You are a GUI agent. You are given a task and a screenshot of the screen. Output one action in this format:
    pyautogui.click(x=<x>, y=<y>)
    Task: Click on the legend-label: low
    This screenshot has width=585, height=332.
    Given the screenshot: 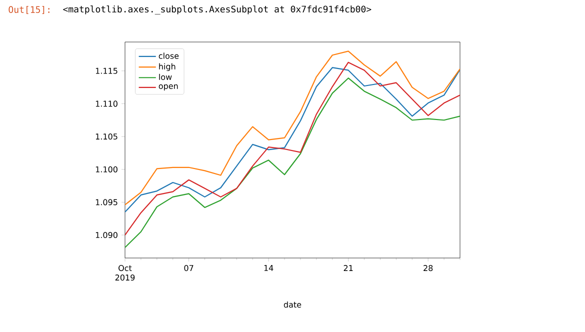 What is the action you would take?
    pyautogui.click(x=165, y=77)
    